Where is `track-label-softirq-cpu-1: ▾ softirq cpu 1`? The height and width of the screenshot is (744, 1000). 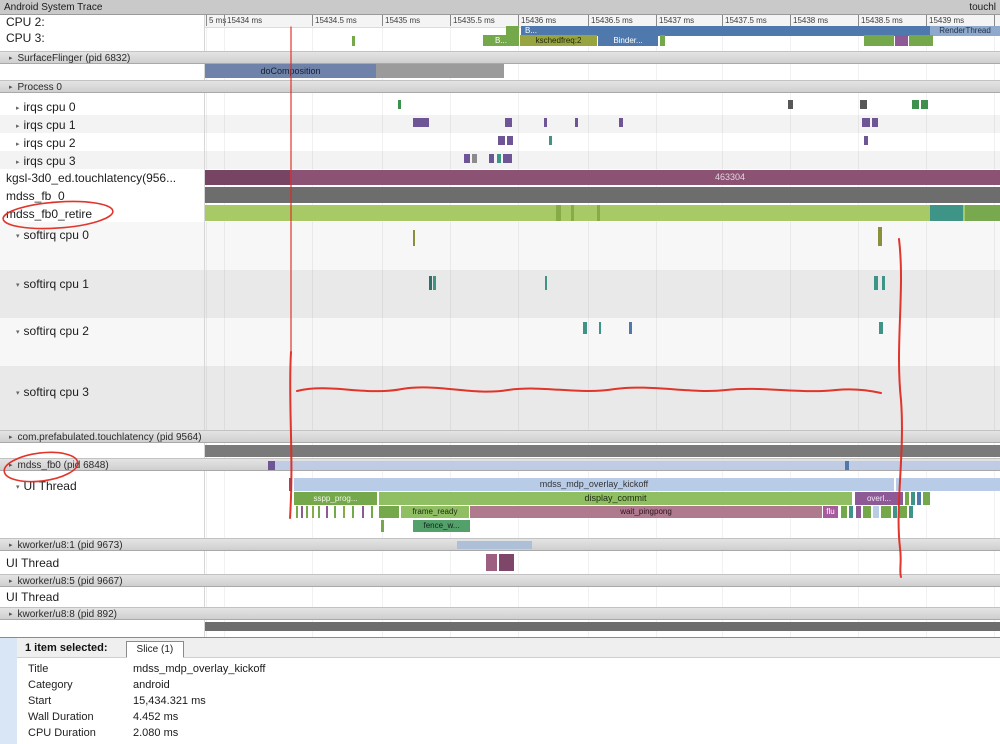 track-label-softirq-cpu-1: ▾ softirq cpu 1 is located at coordinates (52, 284).